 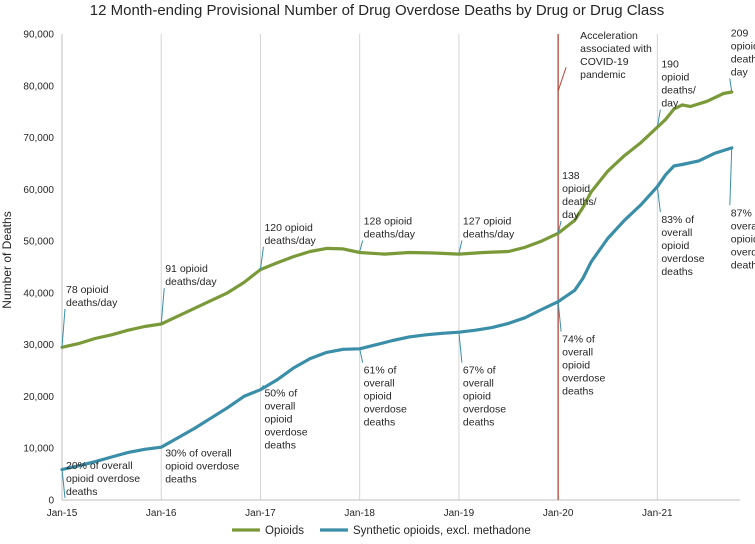 What do you see at coordinates (198, 454) in the screenshot?
I see `annotation-line: 30% of overall` at bounding box center [198, 454].